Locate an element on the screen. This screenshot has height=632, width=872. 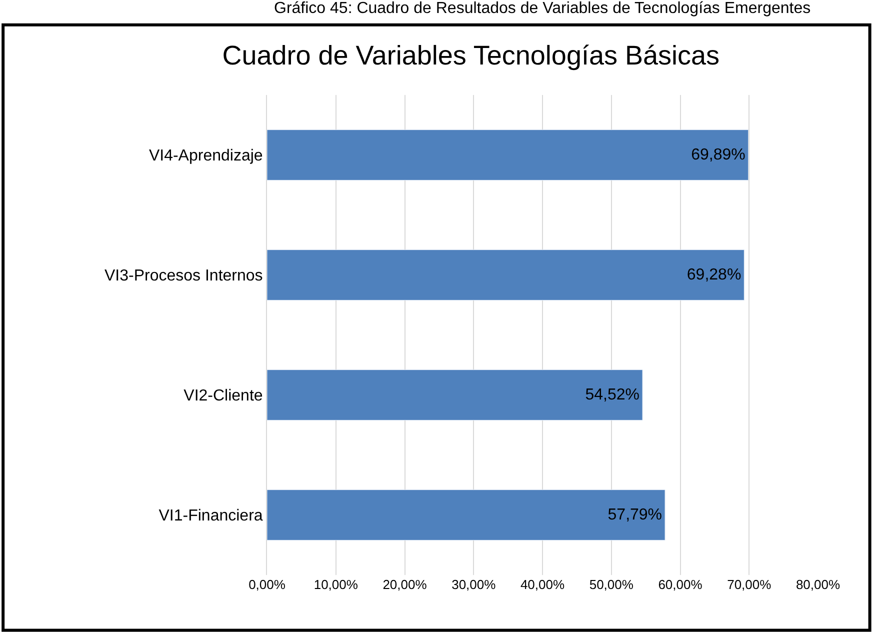
x-tick-label: 0,00% is located at coordinates (267, 584).